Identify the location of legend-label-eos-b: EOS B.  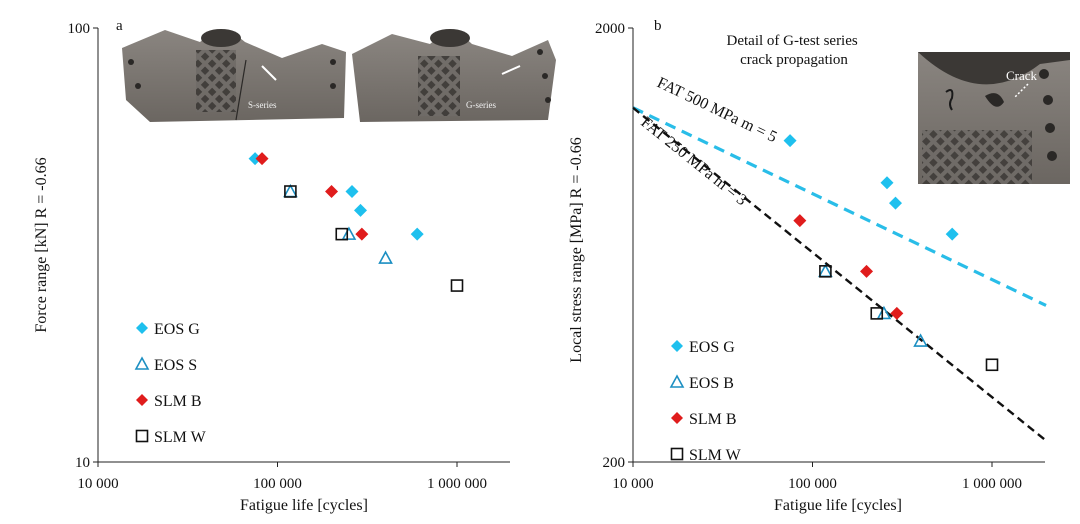
(711, 383).